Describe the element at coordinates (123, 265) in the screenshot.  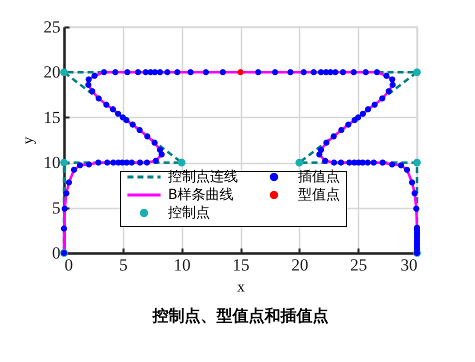
I see `x-tick-label: 5` at that location.